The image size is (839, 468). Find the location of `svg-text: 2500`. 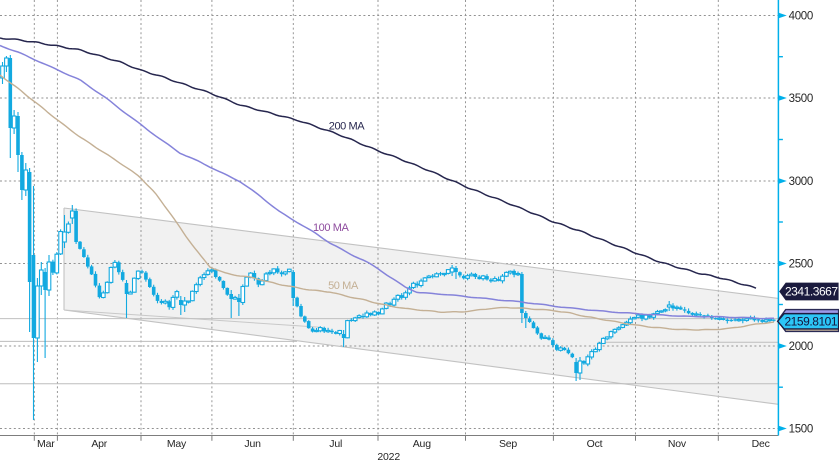

svg-text: 2500 is located at coordinates (801, 265).